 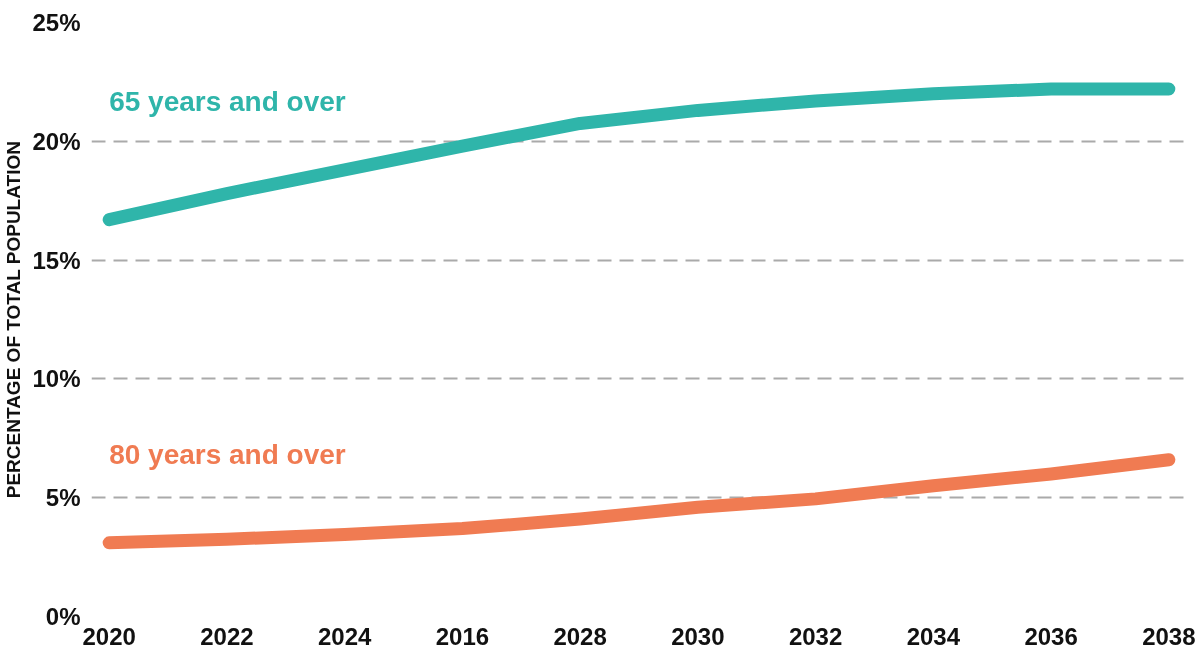 I want to click on series-label: 65 years and over, so click(x=227, y=102).